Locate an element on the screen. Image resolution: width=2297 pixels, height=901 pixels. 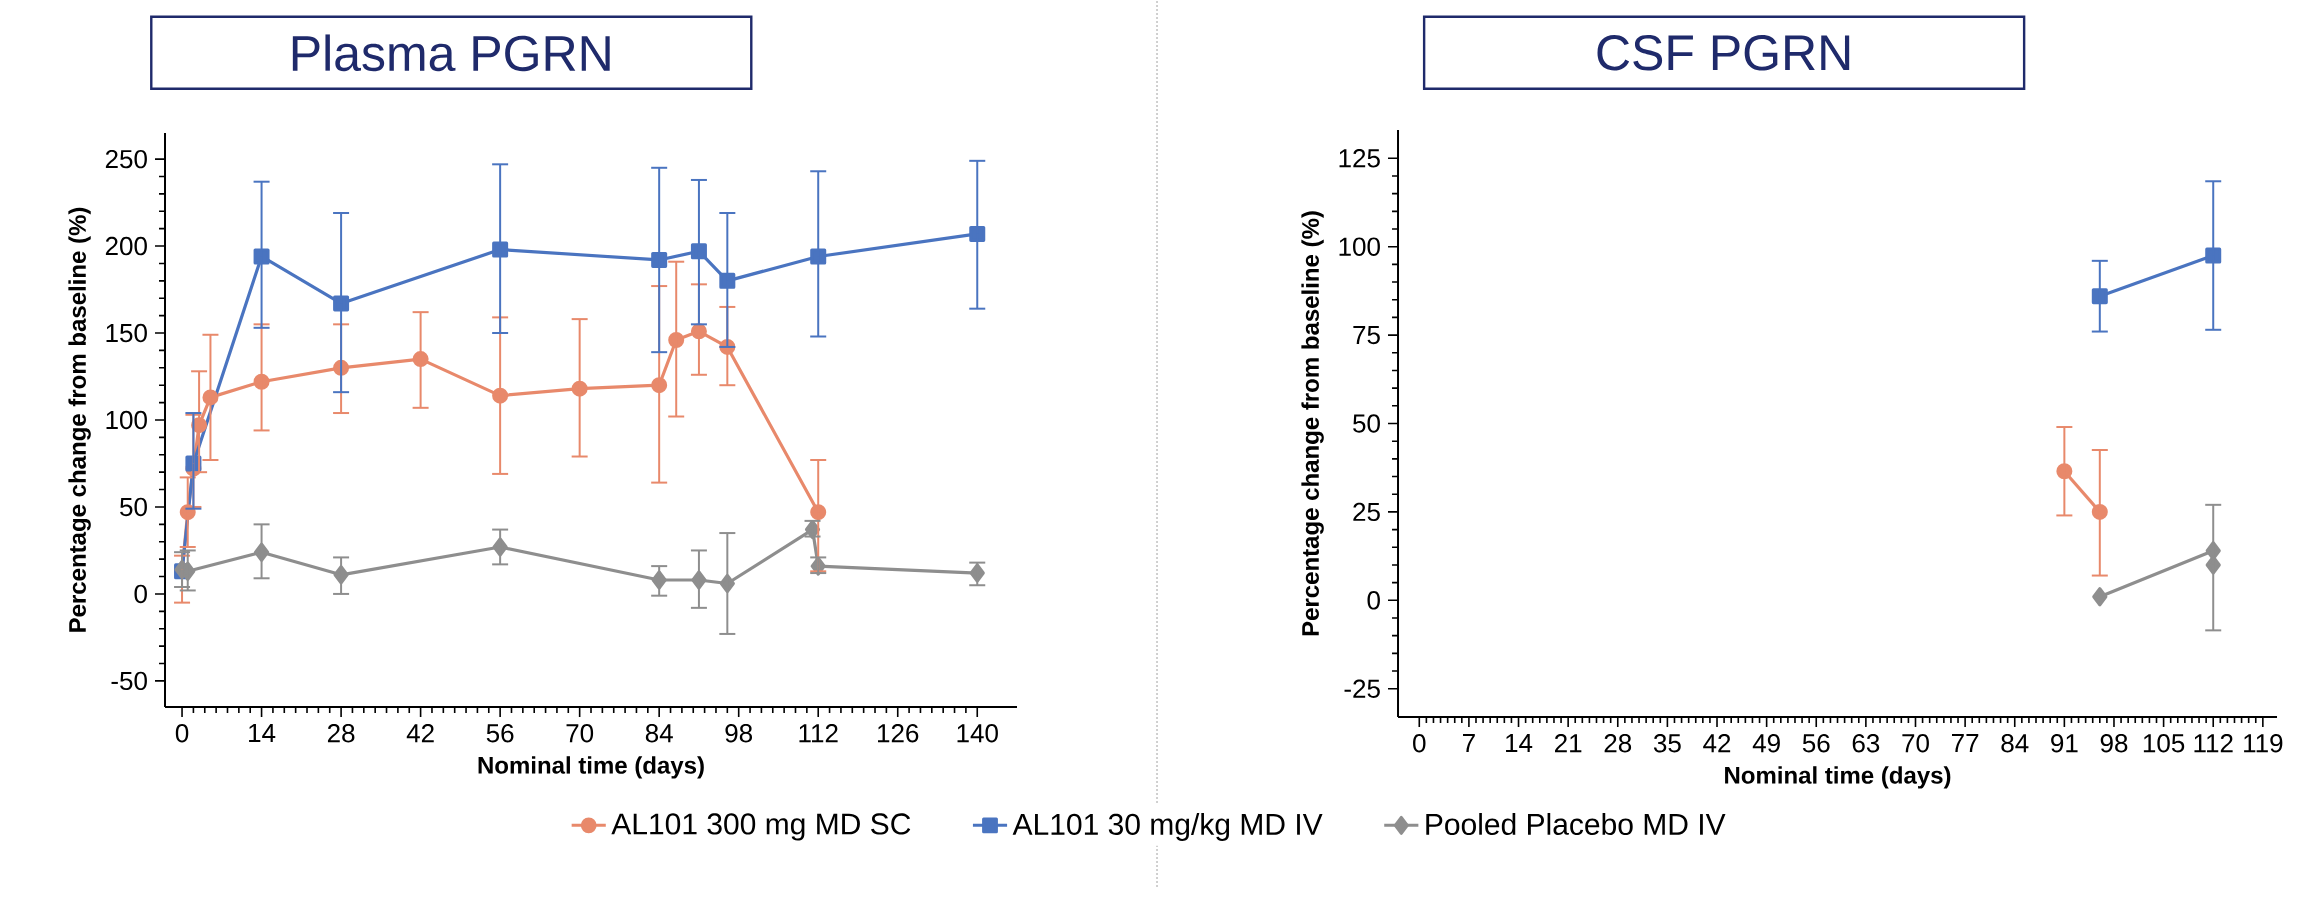
x-tick-label: 140 is located at coordinates (977, 733).